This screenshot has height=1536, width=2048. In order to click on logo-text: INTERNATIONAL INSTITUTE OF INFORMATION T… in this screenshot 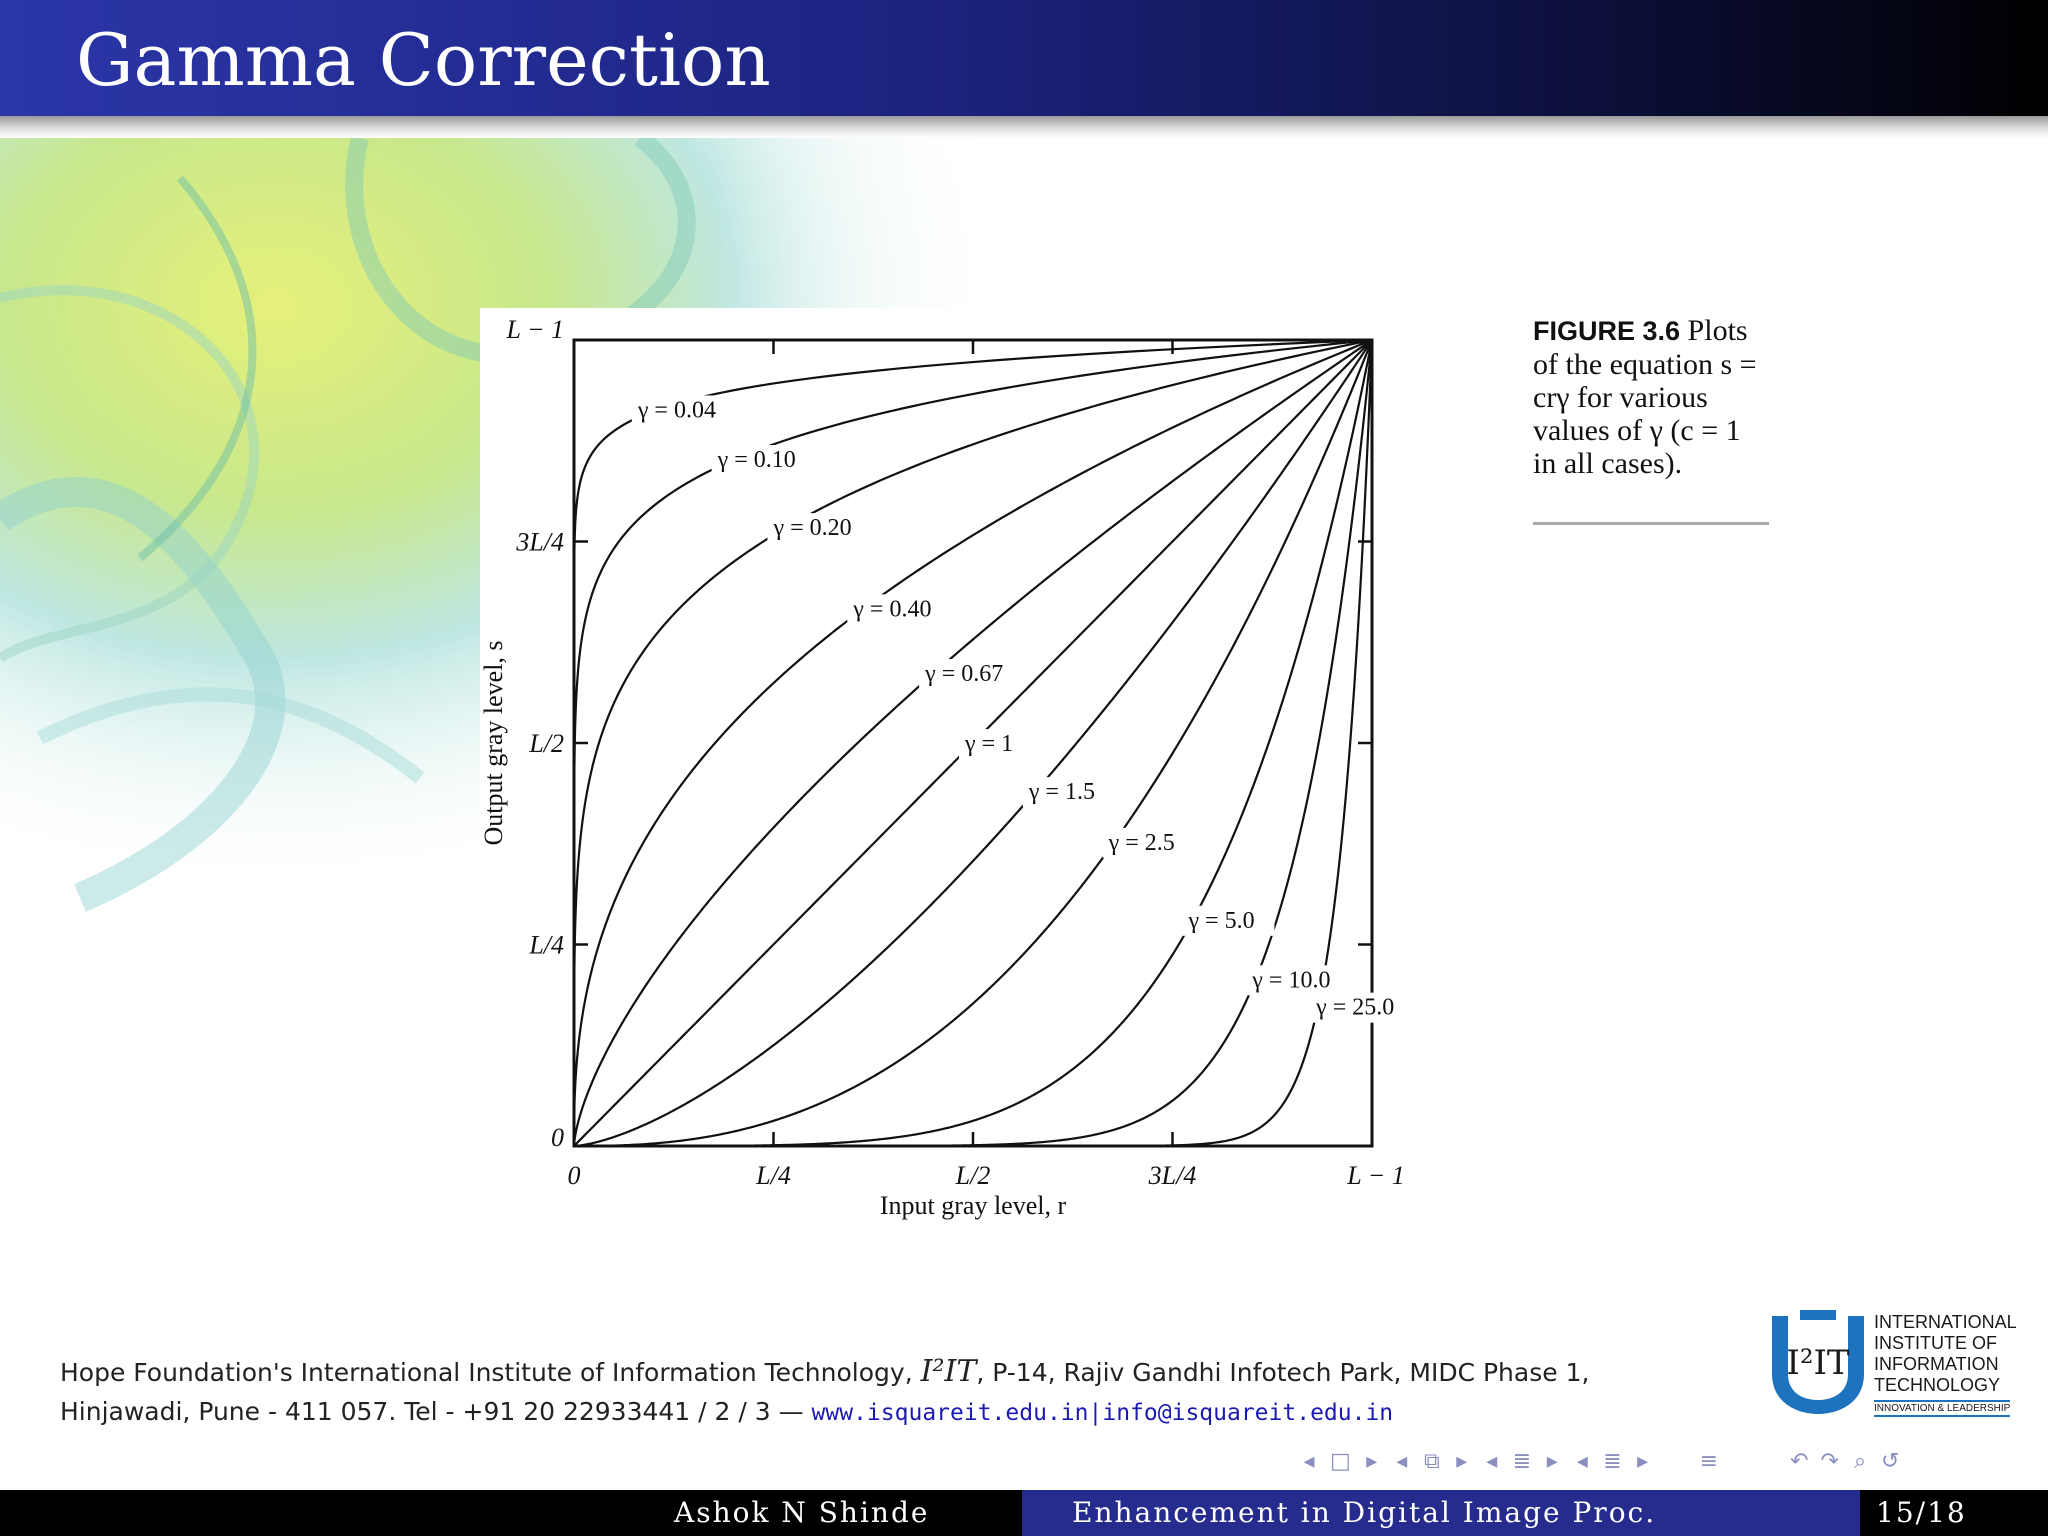, I will do `click(1959, 1354)`.